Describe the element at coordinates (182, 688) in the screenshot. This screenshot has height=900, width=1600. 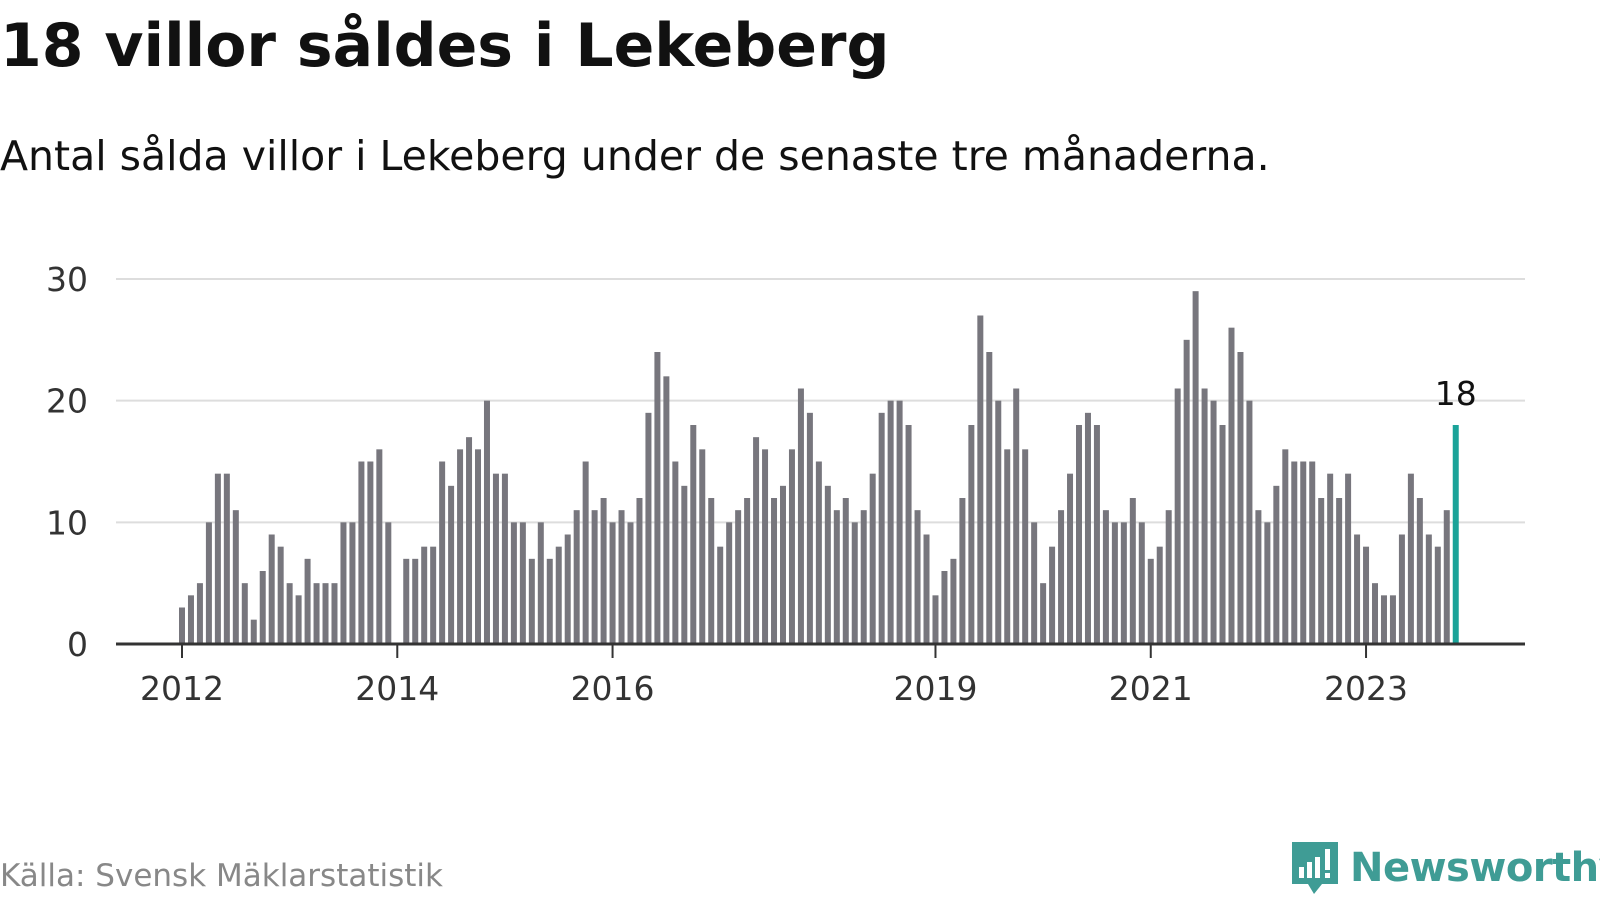
I see `x-tick-label: 2012` at that location.